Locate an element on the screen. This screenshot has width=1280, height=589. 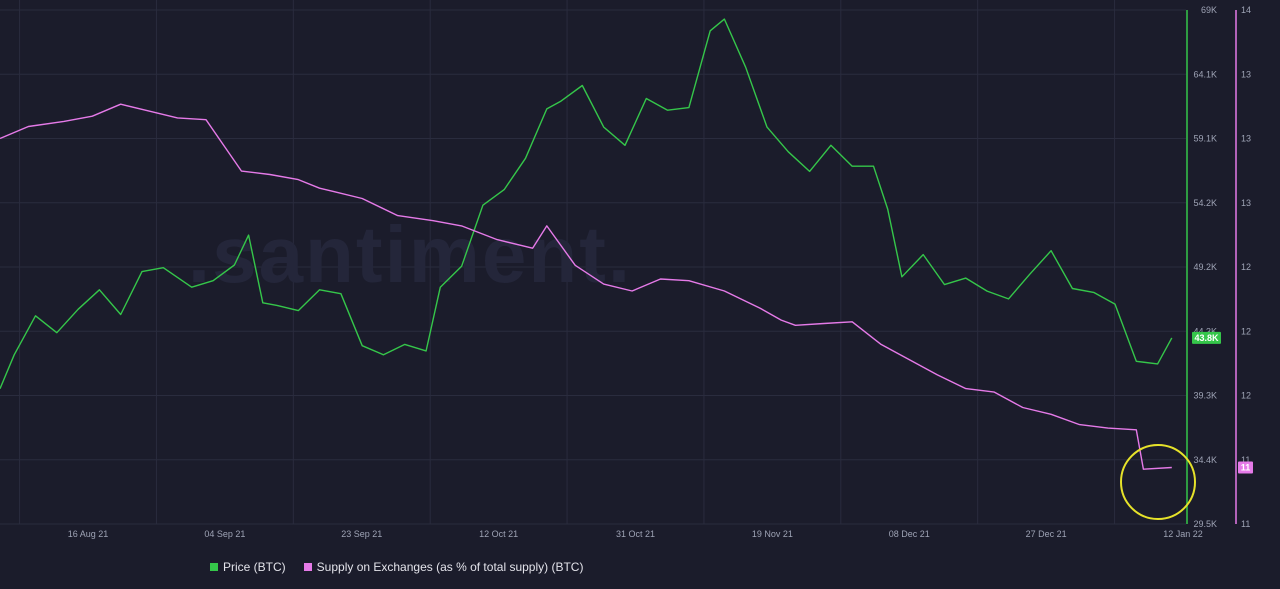
supply-current-label: 11 is located at coordinates (1246, 467).